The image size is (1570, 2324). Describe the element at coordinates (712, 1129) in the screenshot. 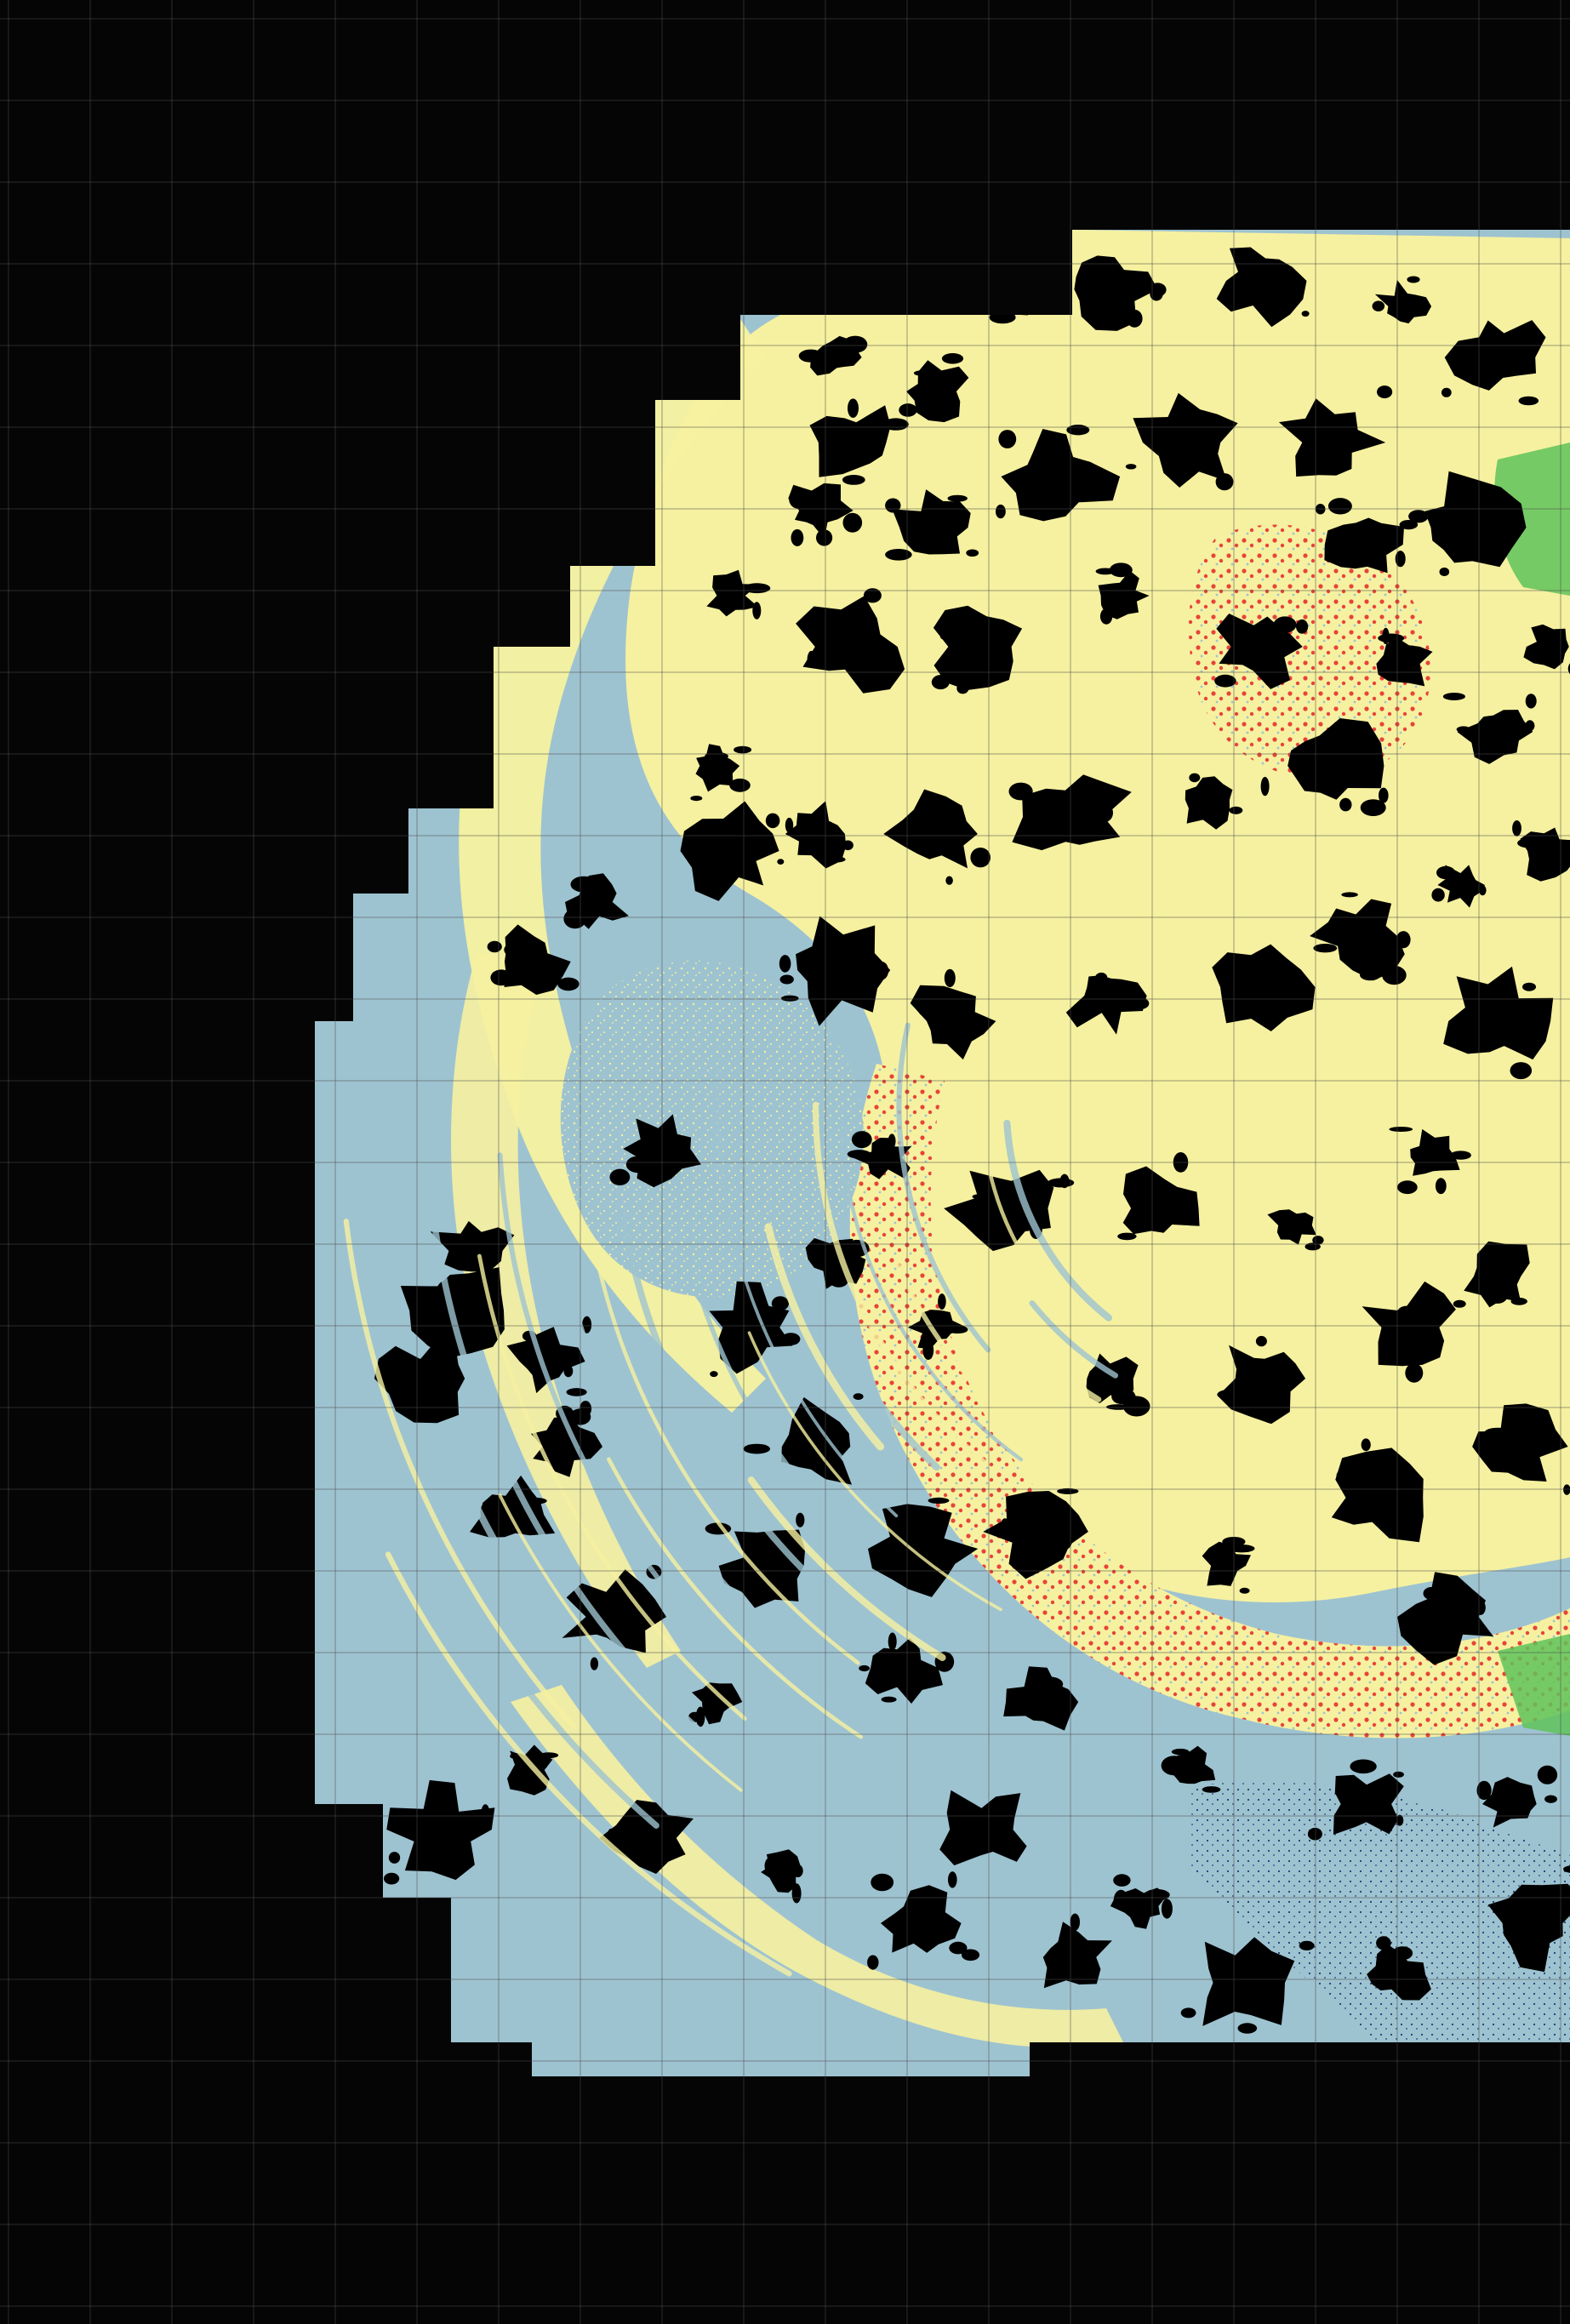

I see `light-blue-spiral-core` at that location.